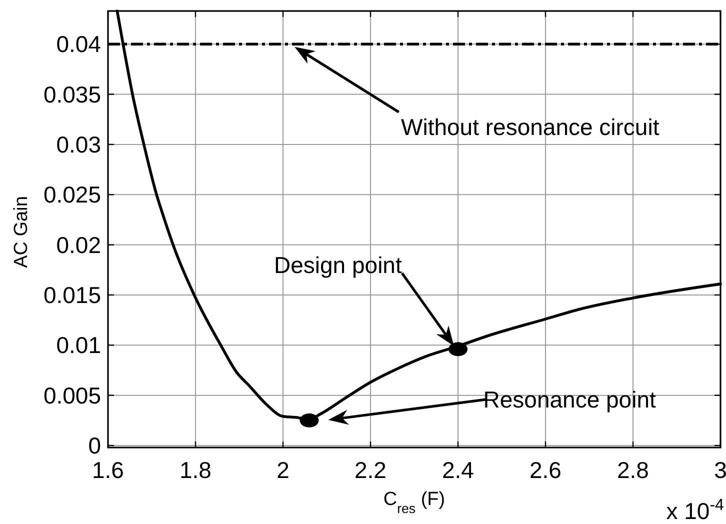  I want to click on y-tick-label: 0.03, so click(78, 144).